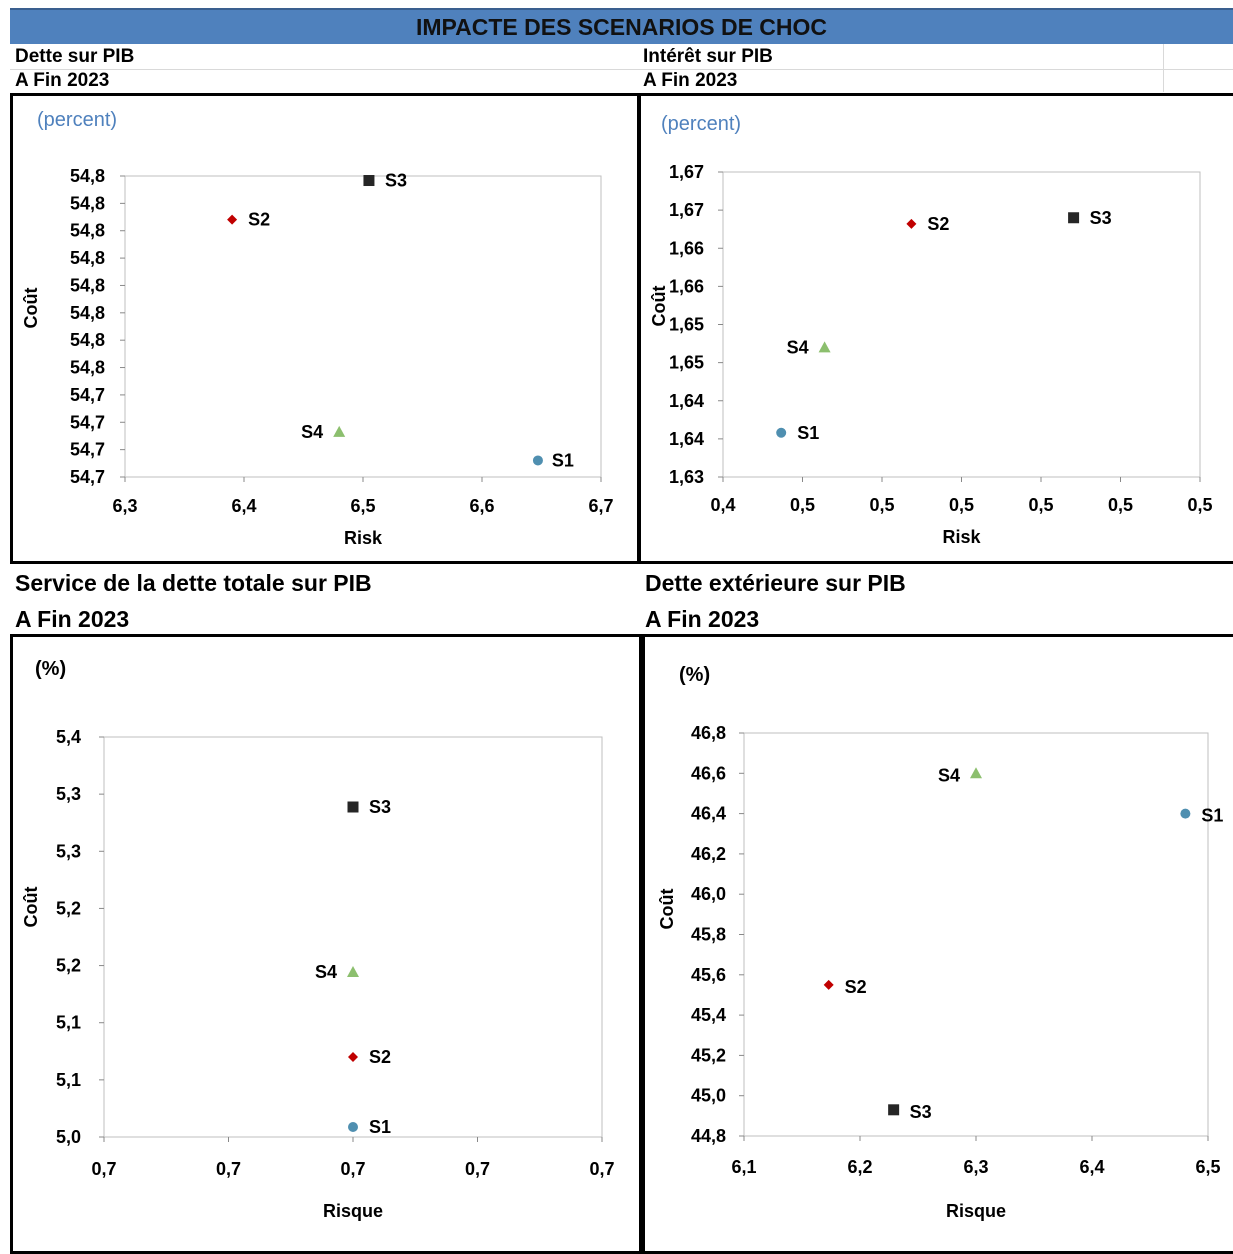 This screenshot has height=1254, width=1233. What do you see at coordinates (708, 1055) in the screenshot?
I see `y-tick-label: 45,2` at bounding box center [708, 1055].